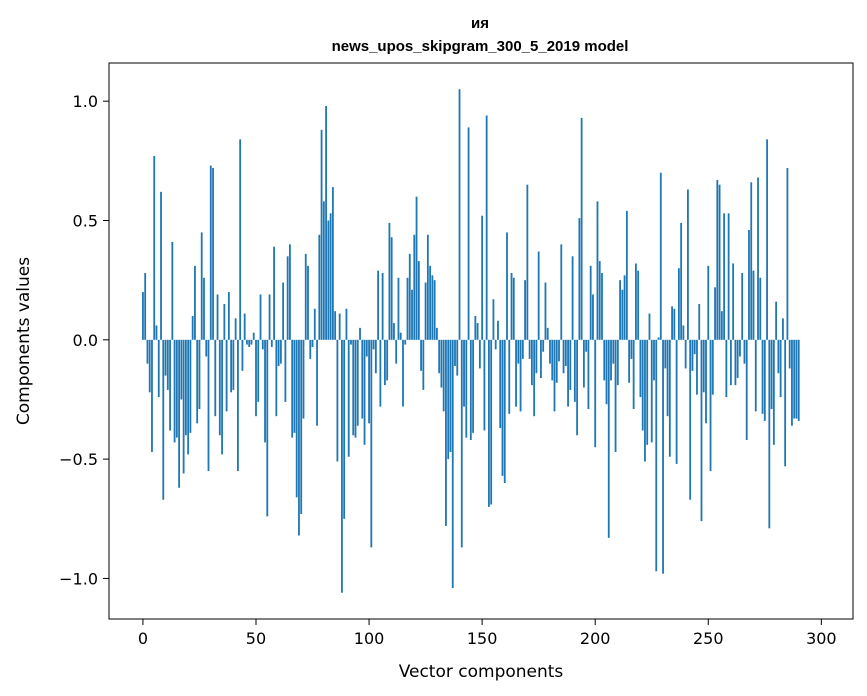 The width and height of the screenshot is (867, 696). What do you see at coordinates (78, 578) in the screenshot?
I see `y-tick-label: −1.0` at bounding box center [78, 578].